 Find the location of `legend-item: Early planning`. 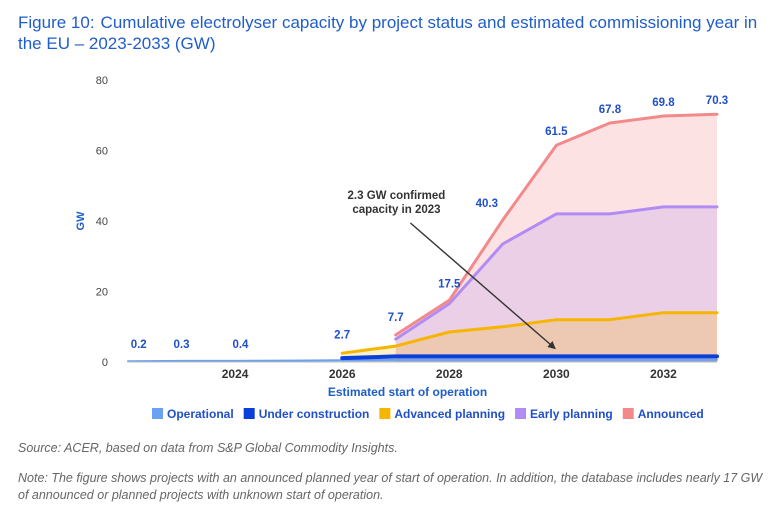

legend-item: Early planning is located at coordinates (564, 414).